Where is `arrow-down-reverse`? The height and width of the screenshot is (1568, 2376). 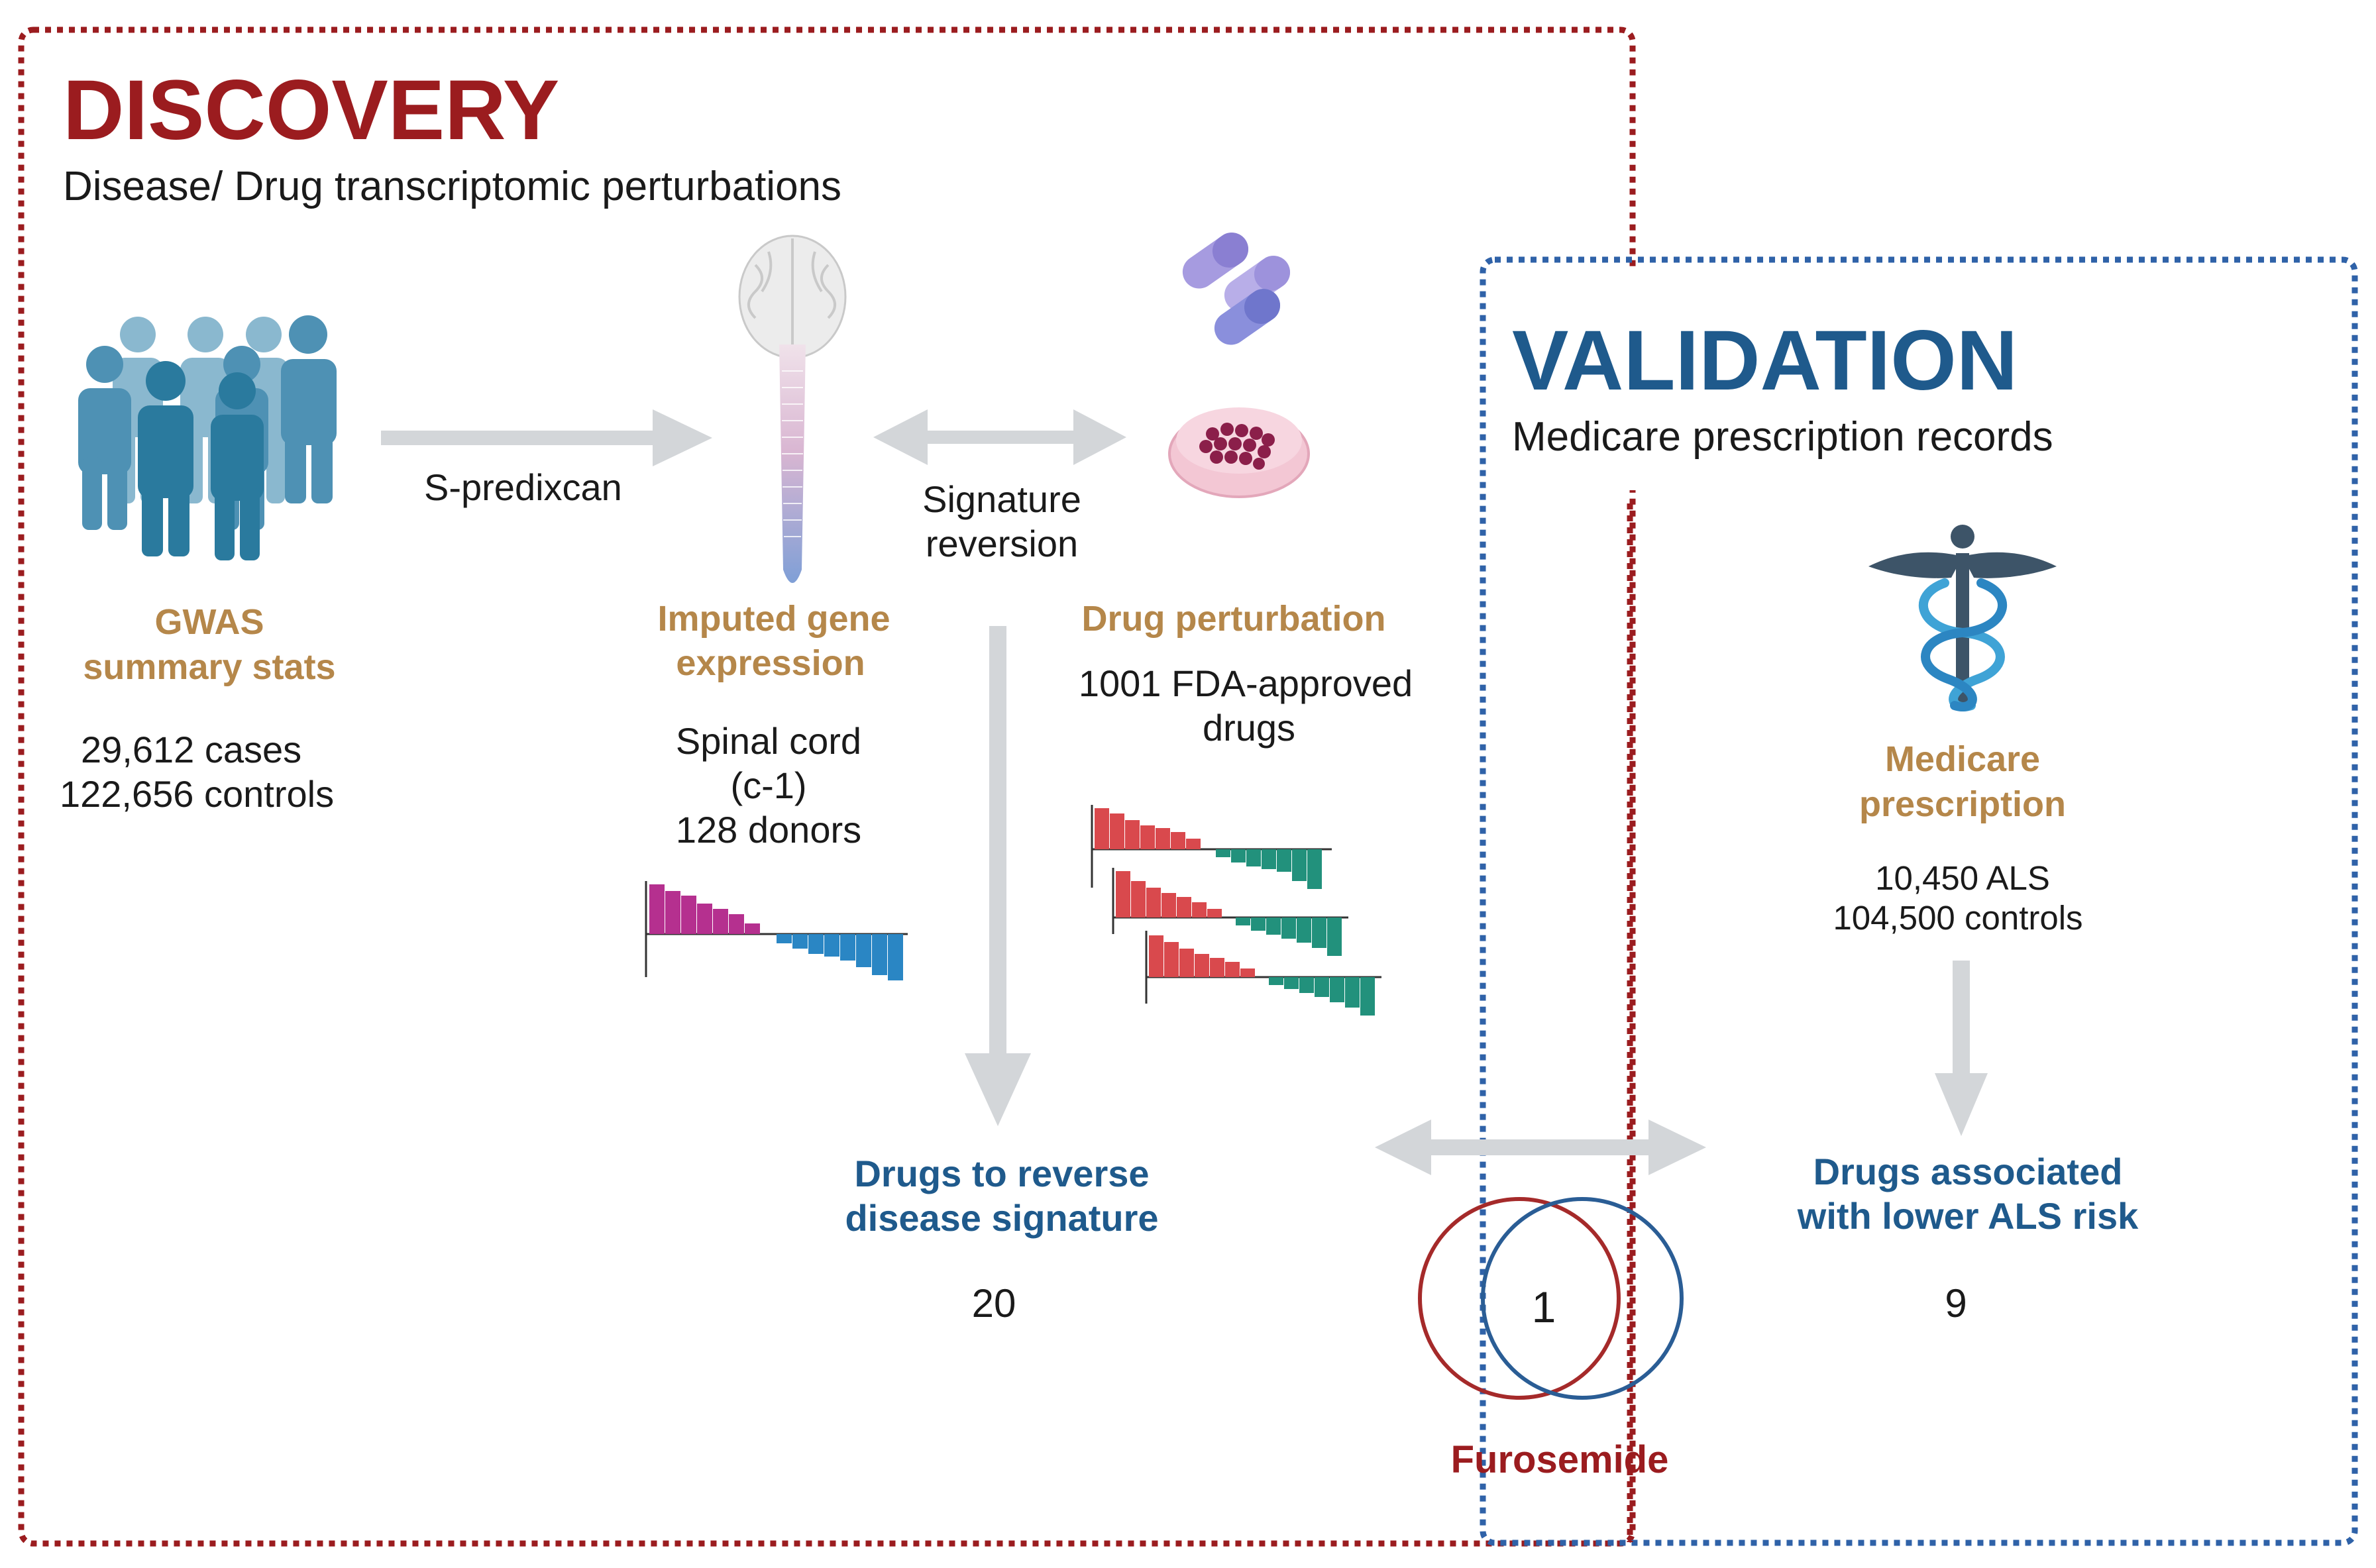 arrow-down-reverse is located at coordinates (998, 876).